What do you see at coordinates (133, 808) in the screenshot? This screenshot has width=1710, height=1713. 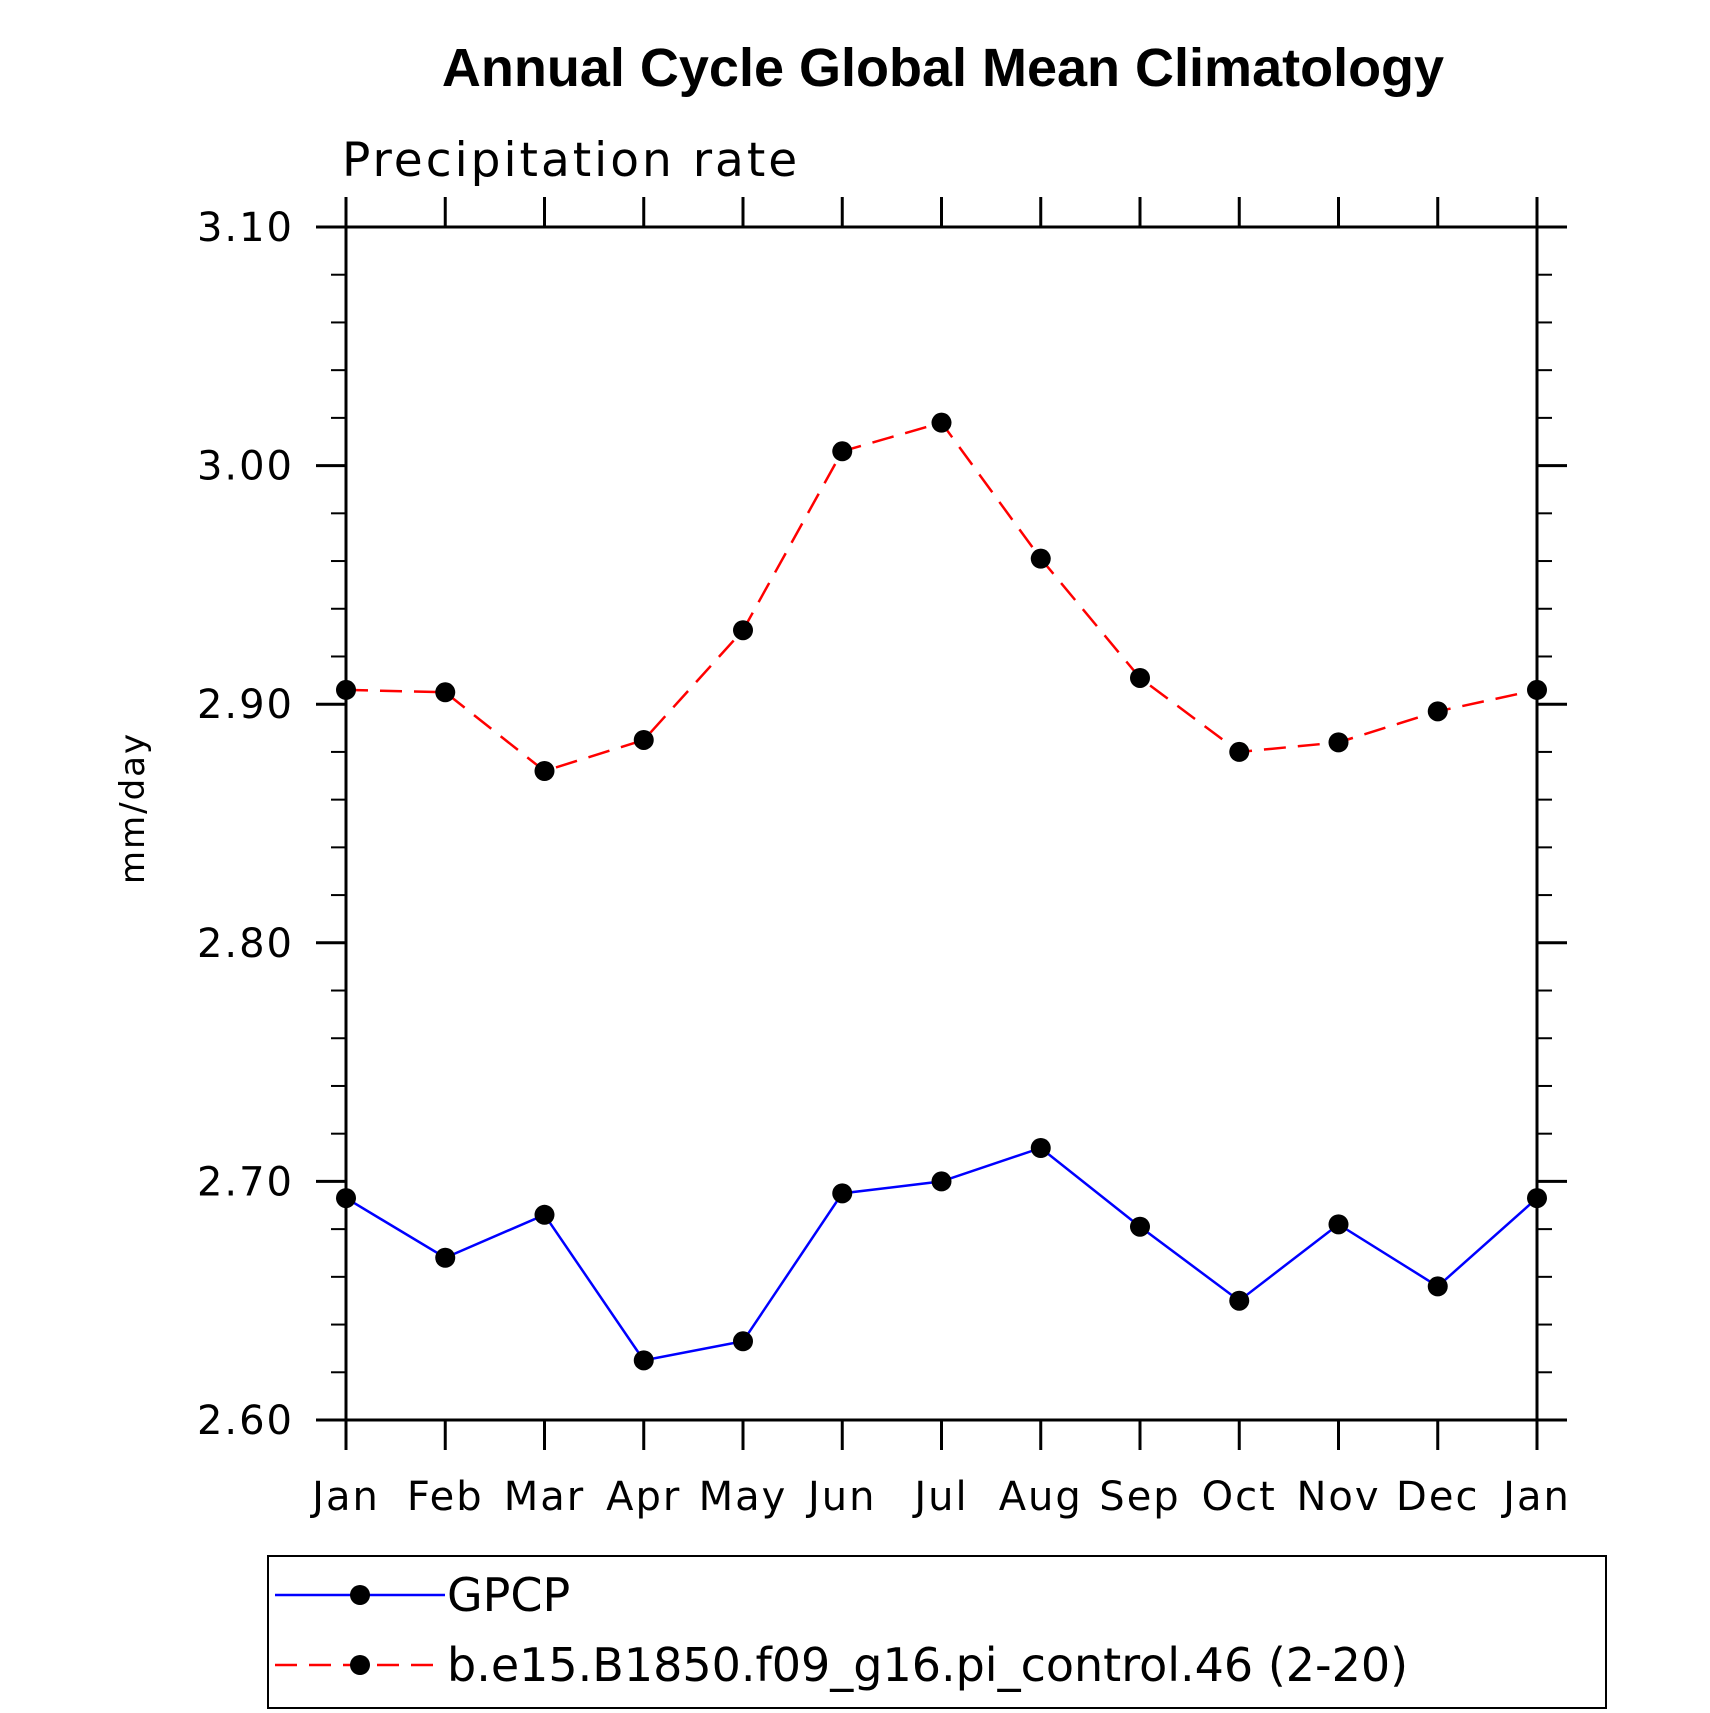 I see `y-axis-label: mm/day` at bounding box center [133, 808].